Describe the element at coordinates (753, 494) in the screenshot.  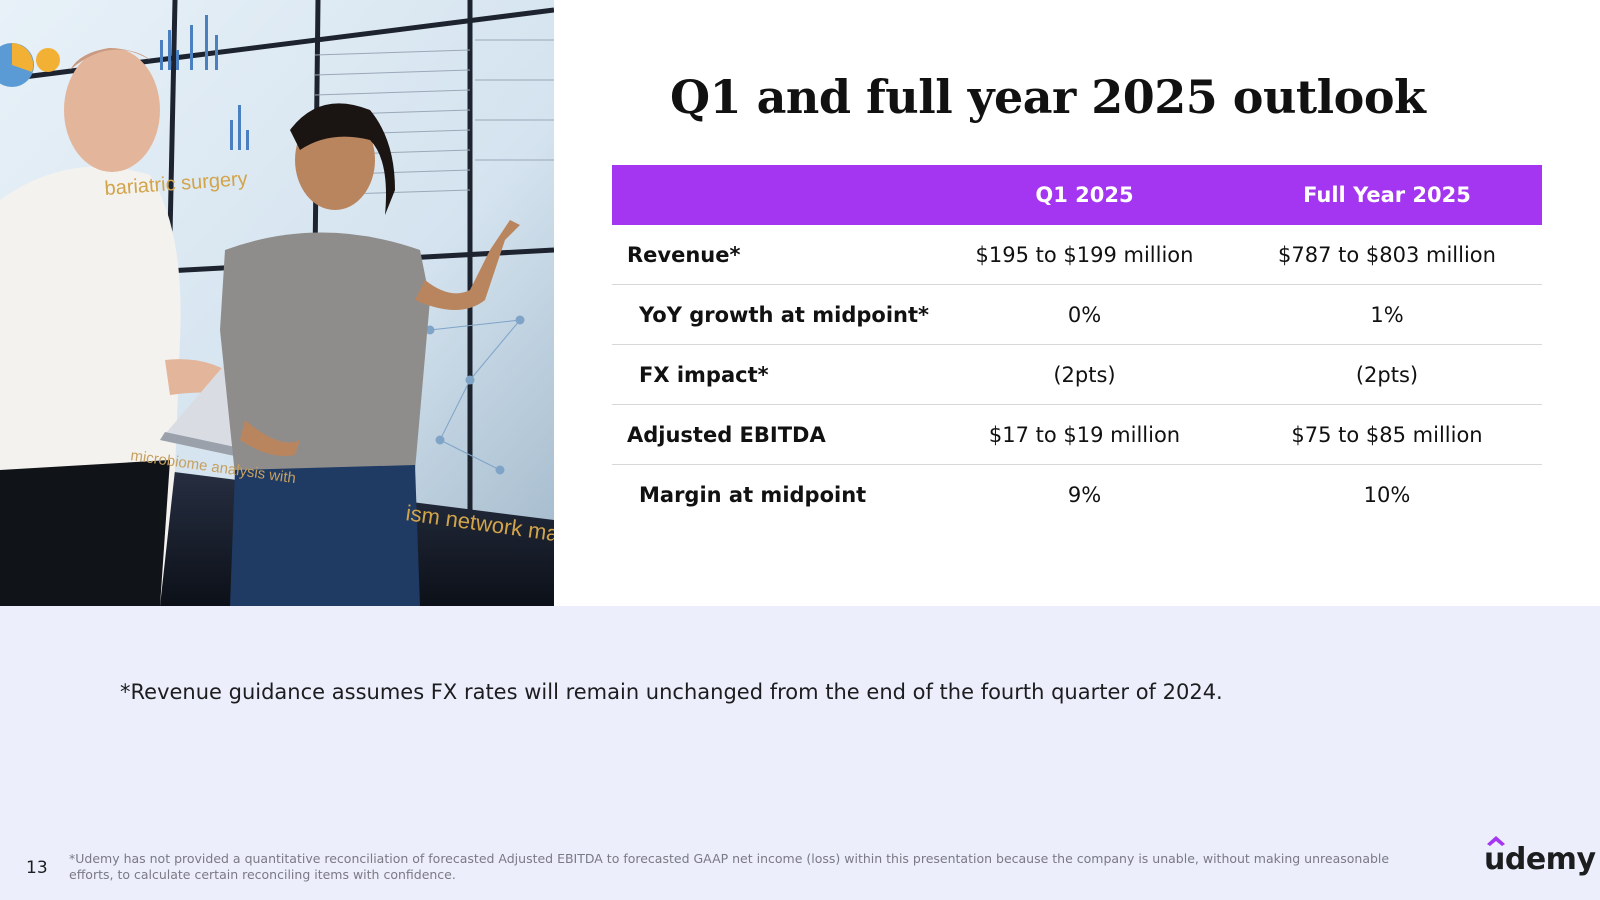
I see `row-label-margin: Margin at midpoint` at that location.